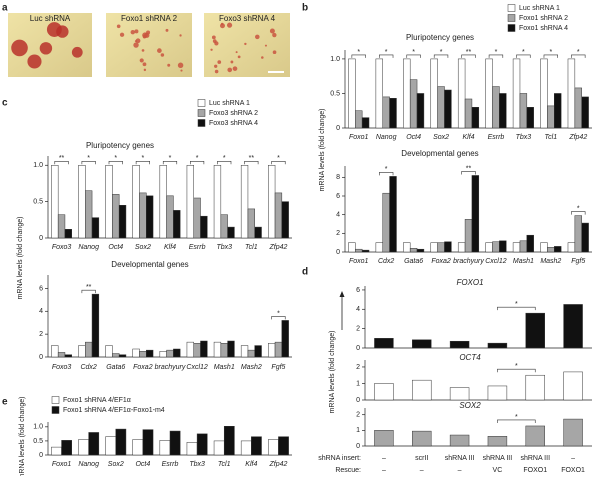 The height and width of the screenshot is (481, 600). I want to click on x-tick-label: Foxo1, so click(359, 137).